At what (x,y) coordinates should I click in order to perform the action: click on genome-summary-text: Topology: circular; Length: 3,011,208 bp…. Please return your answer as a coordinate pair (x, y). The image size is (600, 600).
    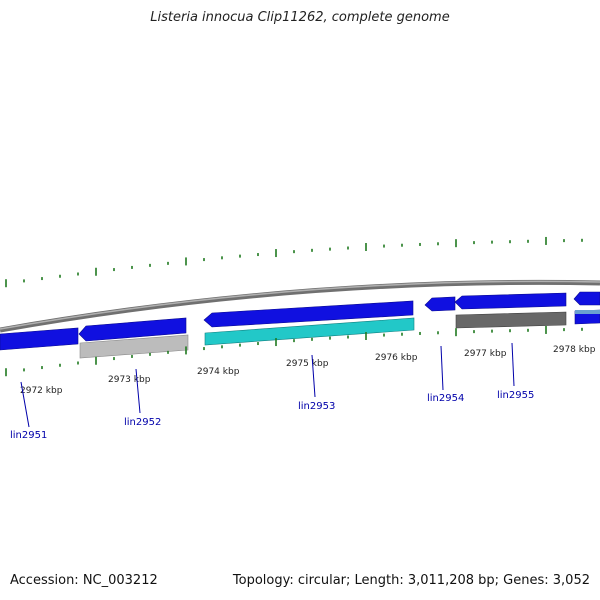
    Looking at the image, I should click on (411, 580).